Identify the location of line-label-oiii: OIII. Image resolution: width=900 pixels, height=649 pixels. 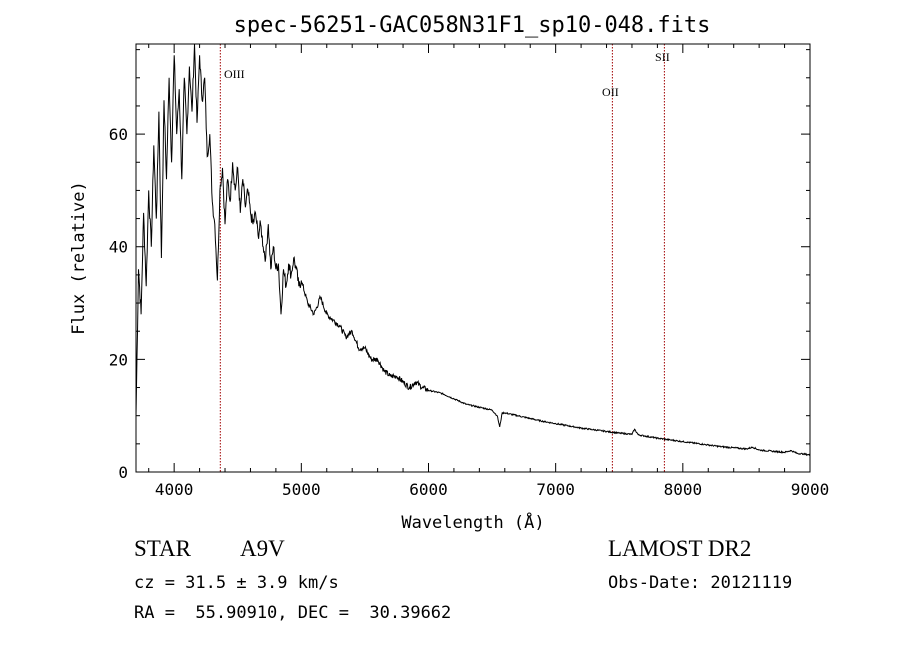
(234, 74).